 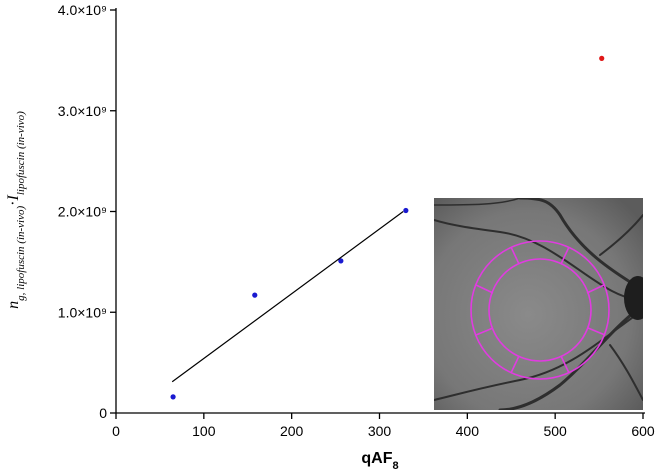 What do you see at coordinates (643, 431) in the screenshot?
I see `x-tick-label: 600` at bounding box center [643, 431].